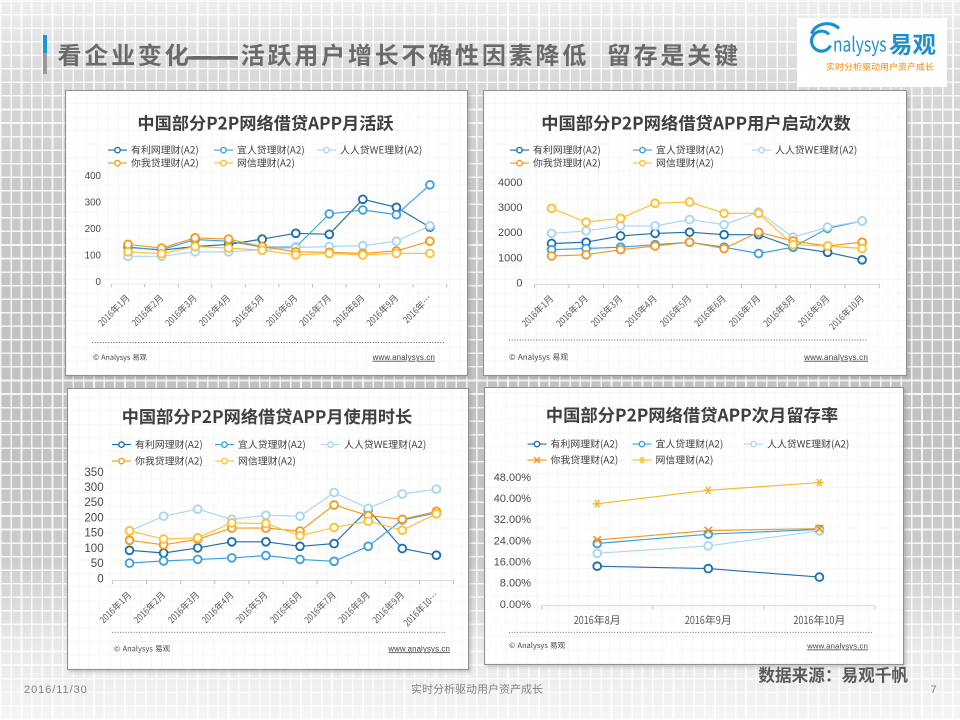  What do you see at coordinates (97, 564) in the screenshot?
I see `svg-text: 50` at bounding box center [97, 564].